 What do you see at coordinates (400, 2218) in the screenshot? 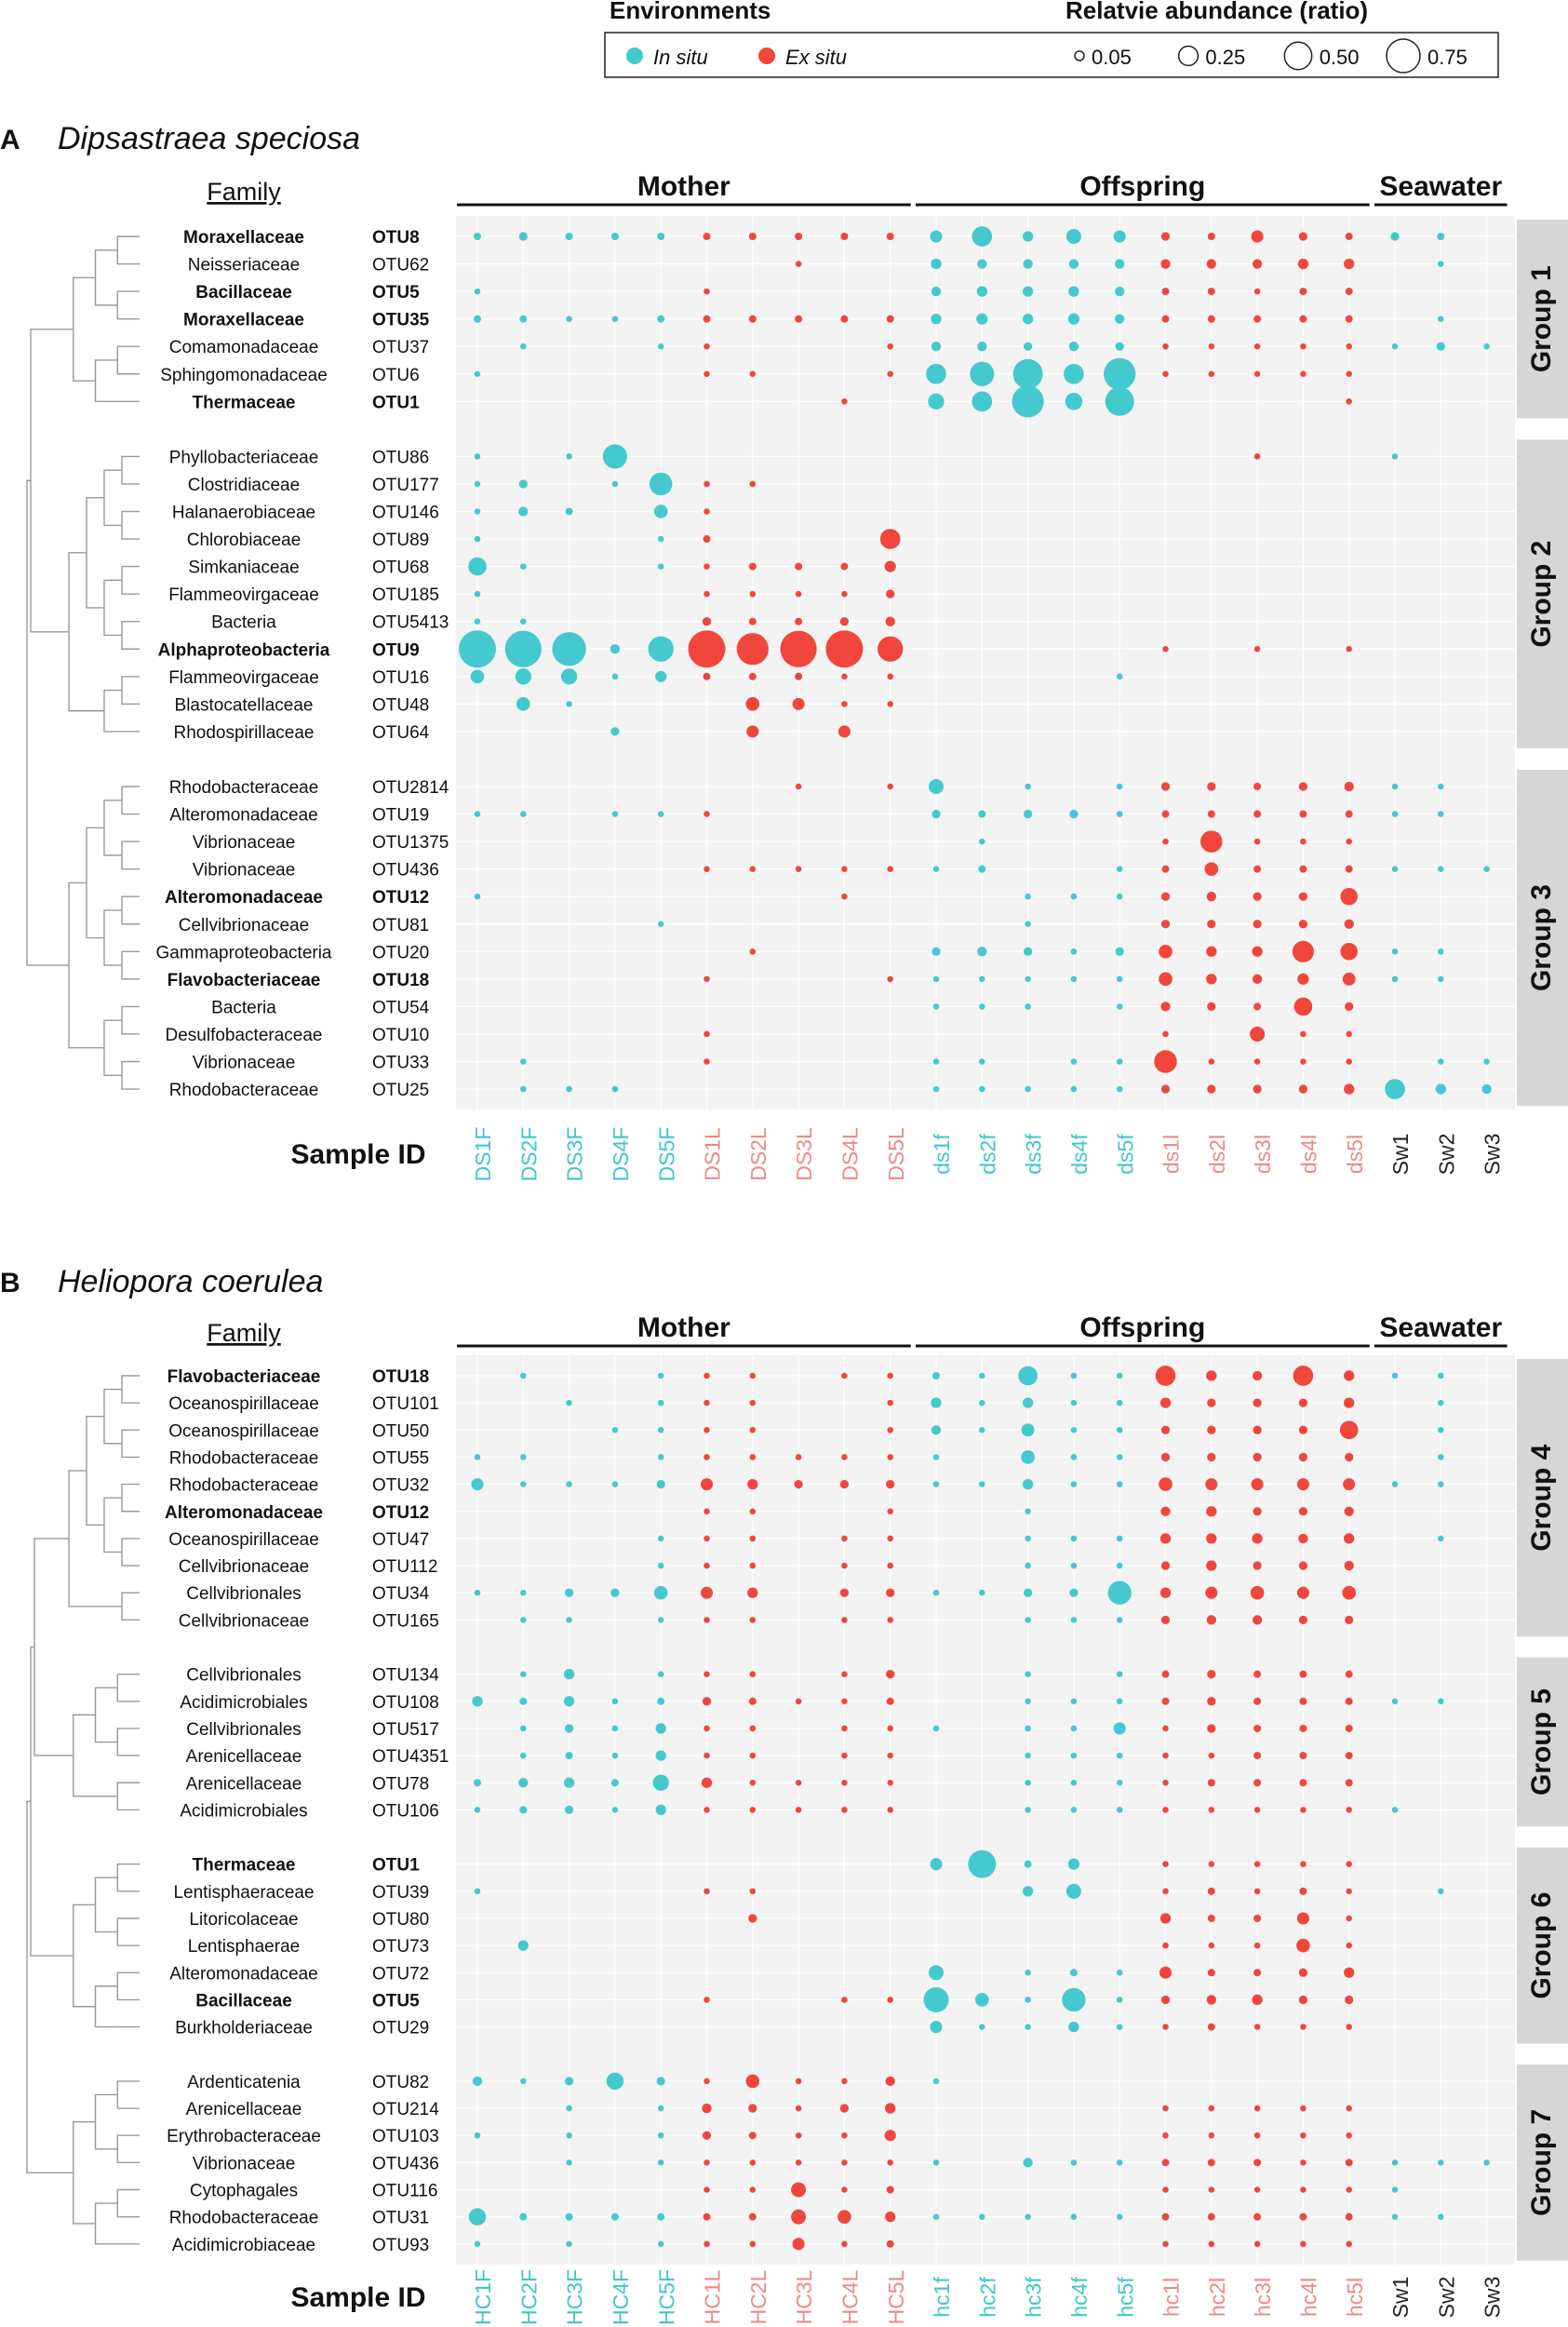
I see `otu-label: OTU31` at bounding box center [400, 2218].